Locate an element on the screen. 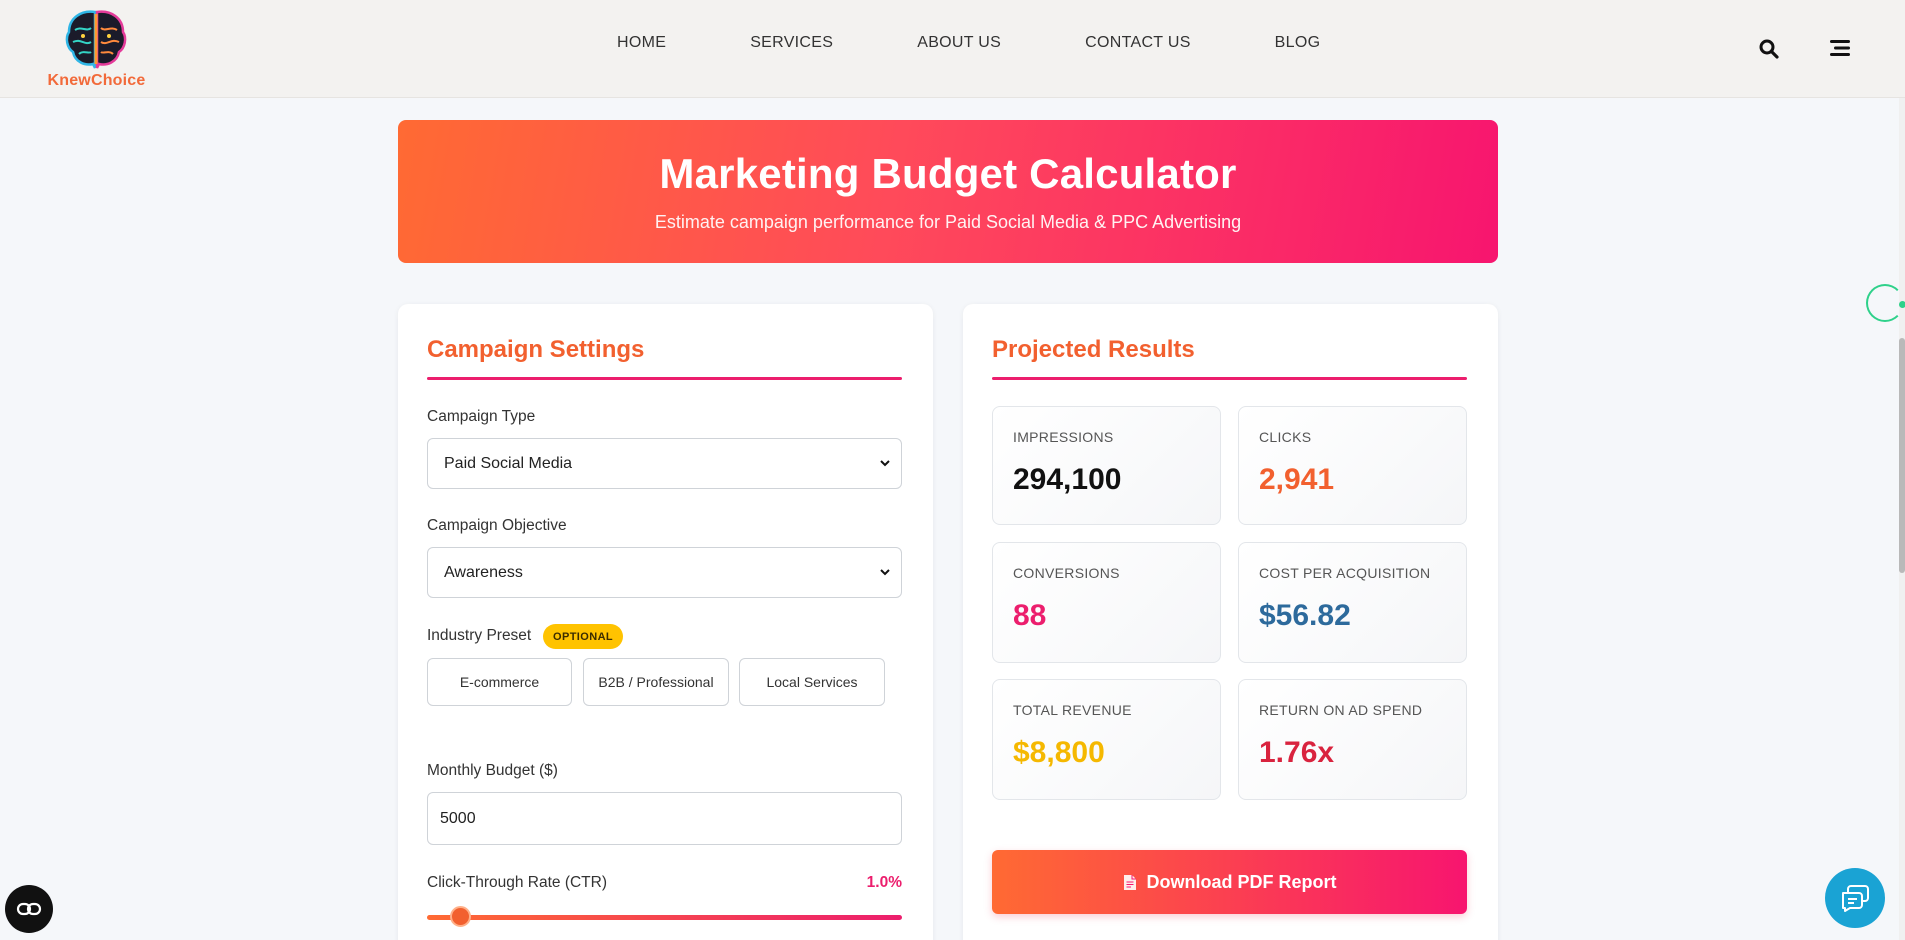 The height and width of the screenshot is (940, 1905). card-label: TOTAL REVENUE is located at coordinates (1072, 710).